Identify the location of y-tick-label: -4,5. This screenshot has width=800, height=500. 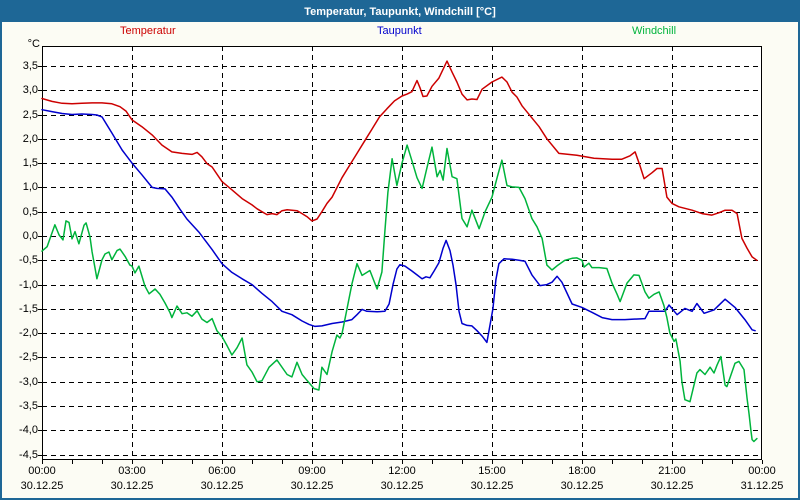
(28, 454).